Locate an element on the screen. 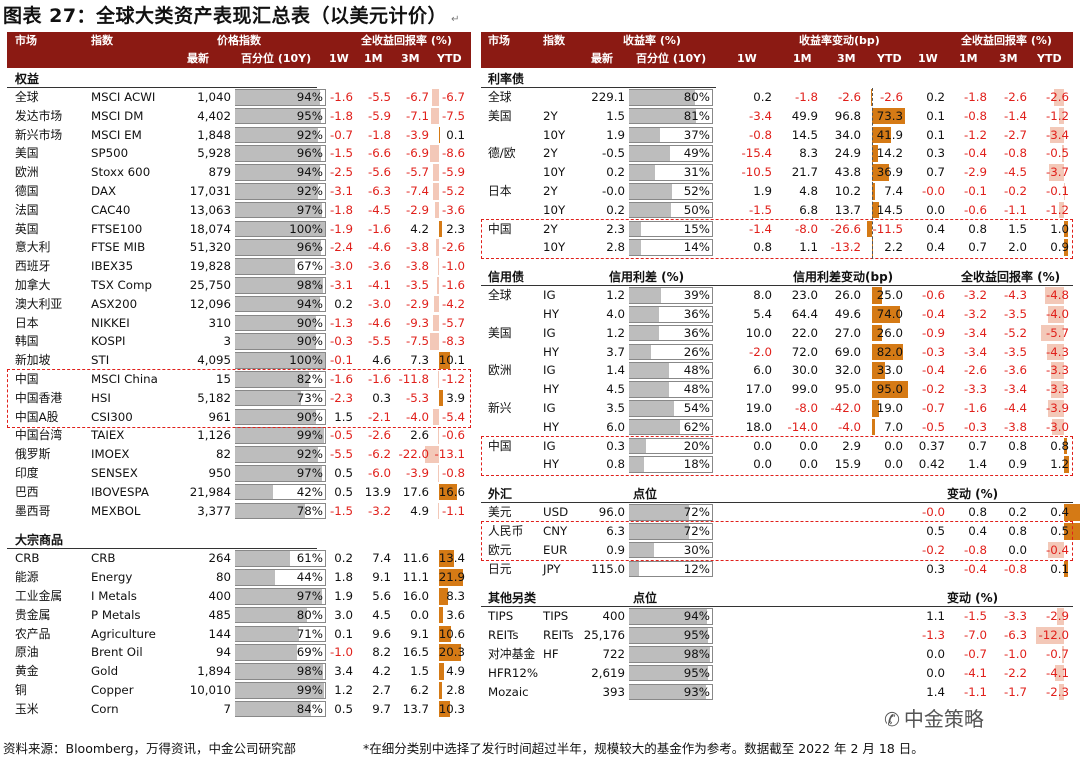 The image size is (1080, 763). percentile-bar: 50% is located at coordinates (671, 210).